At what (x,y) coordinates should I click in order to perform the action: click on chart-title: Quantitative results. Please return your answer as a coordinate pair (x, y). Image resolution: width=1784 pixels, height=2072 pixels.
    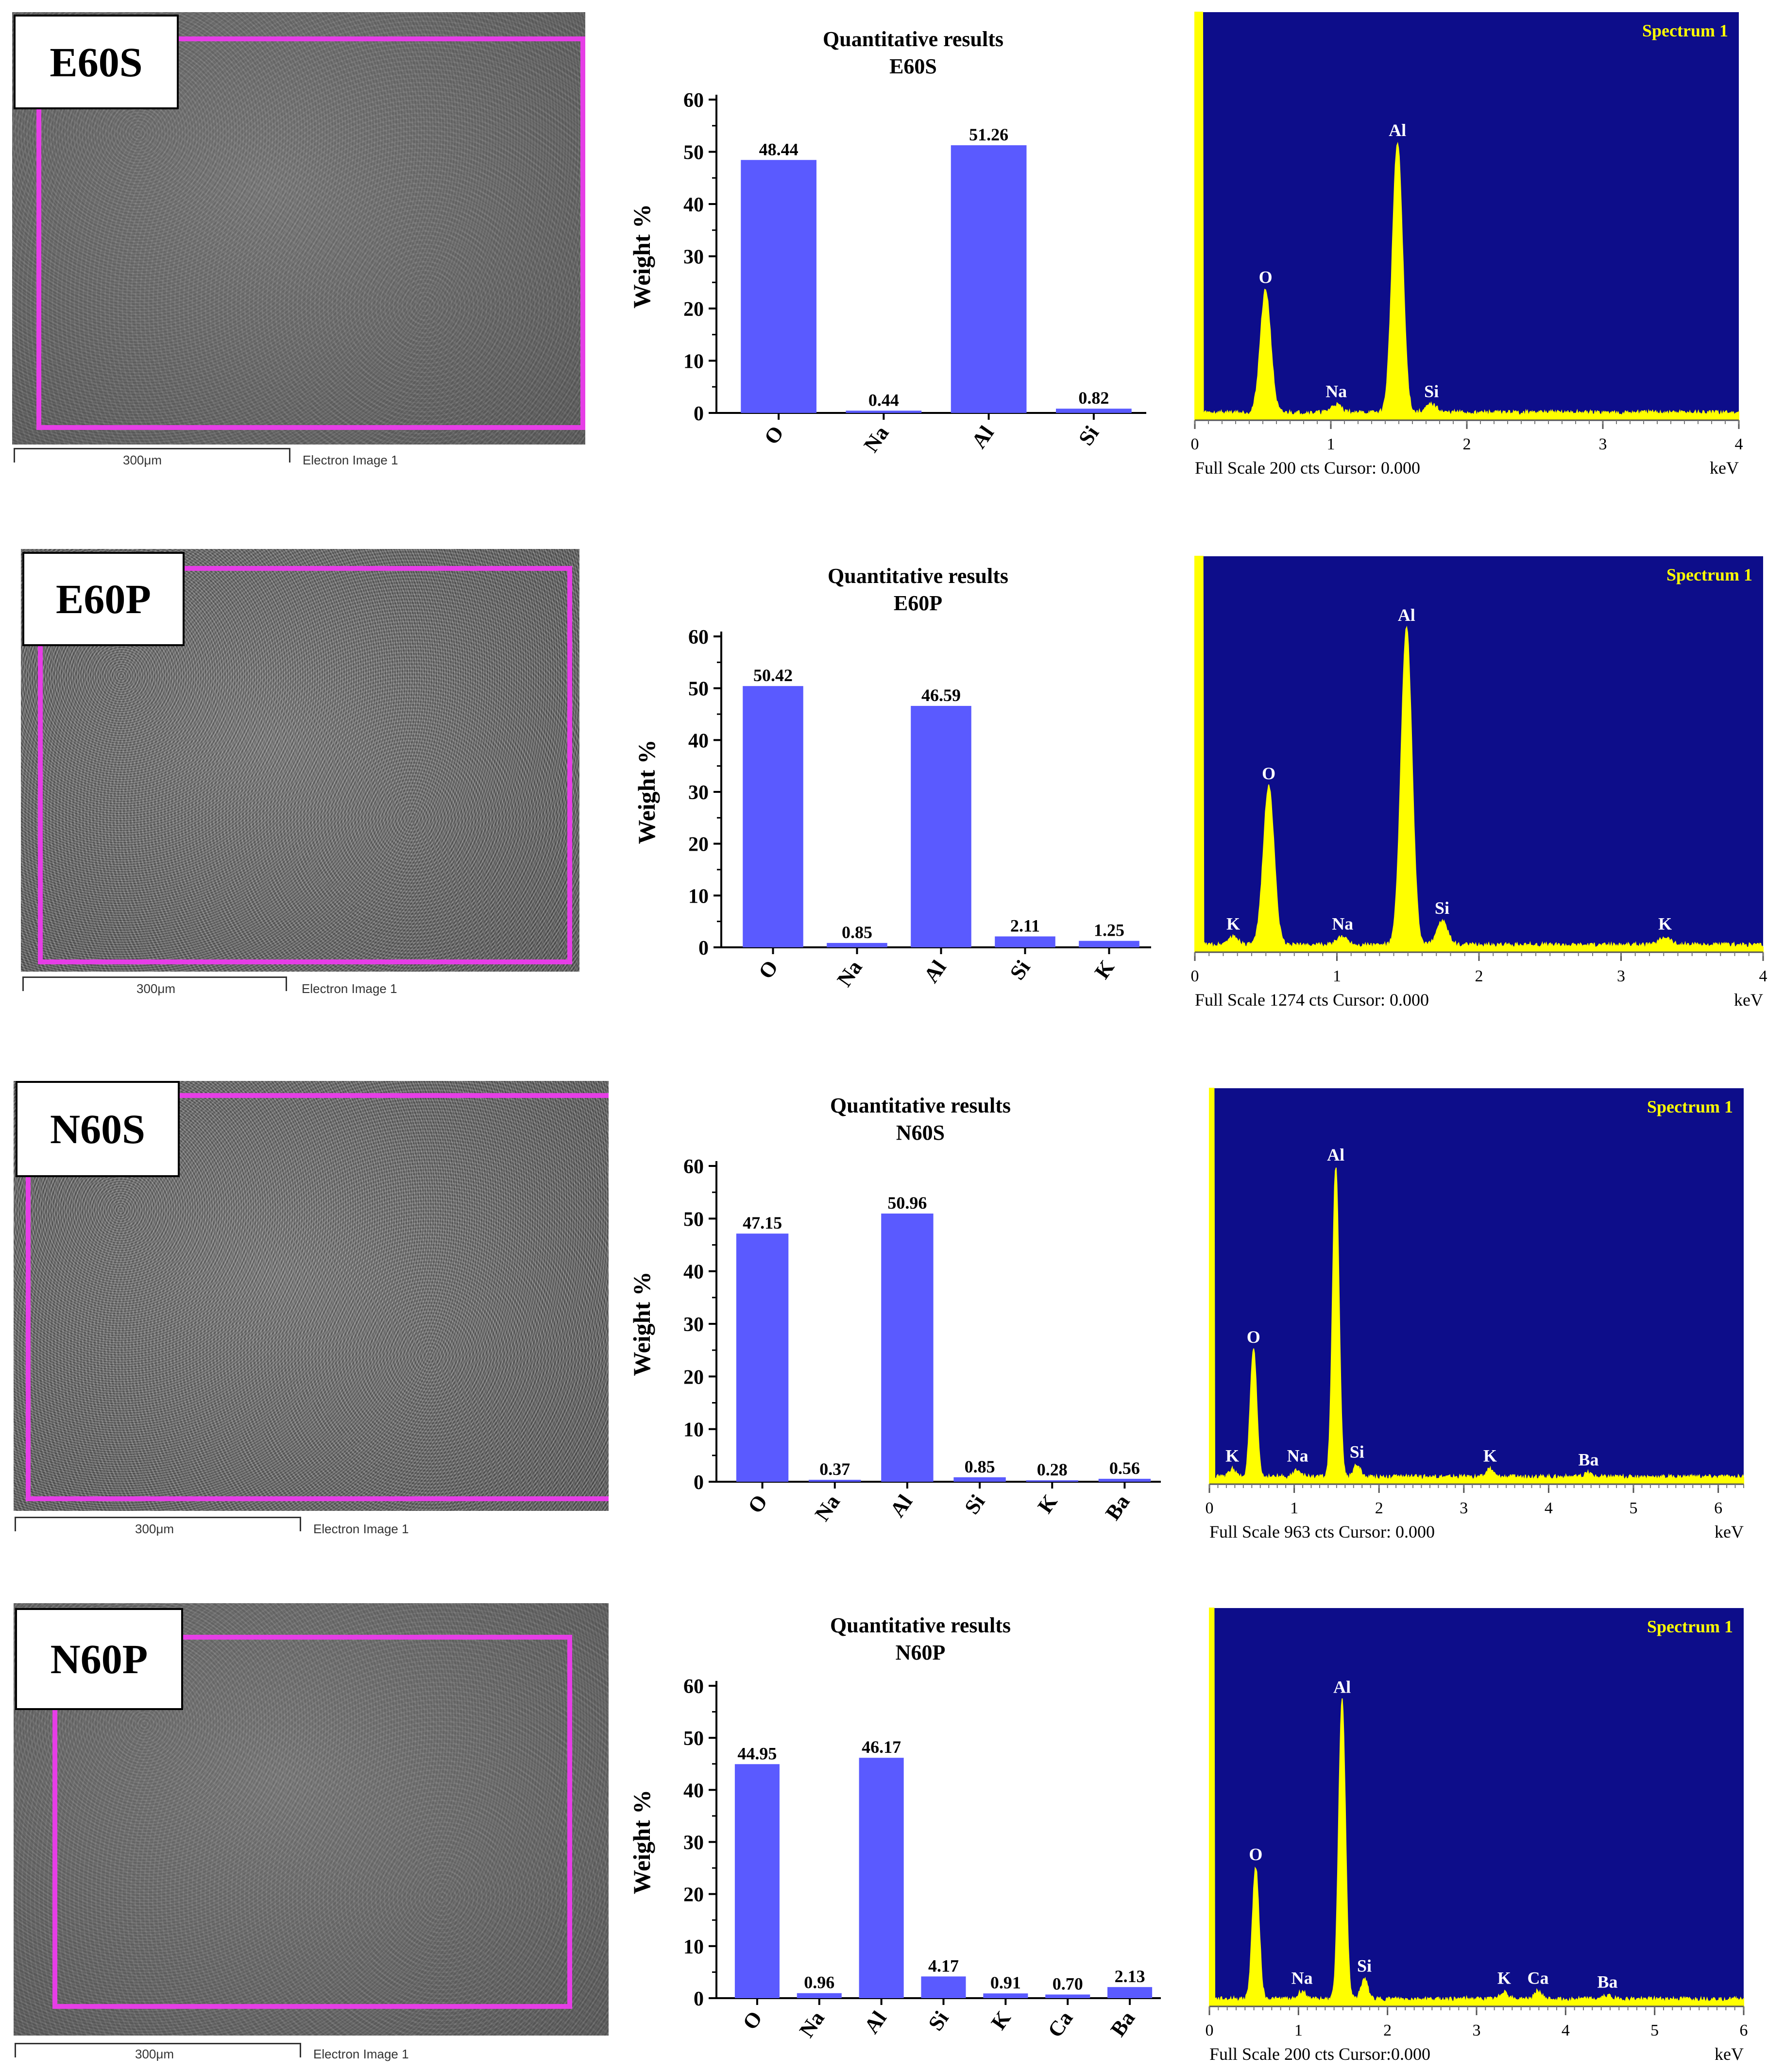
    Looking at the image, I should click on (918, 576).